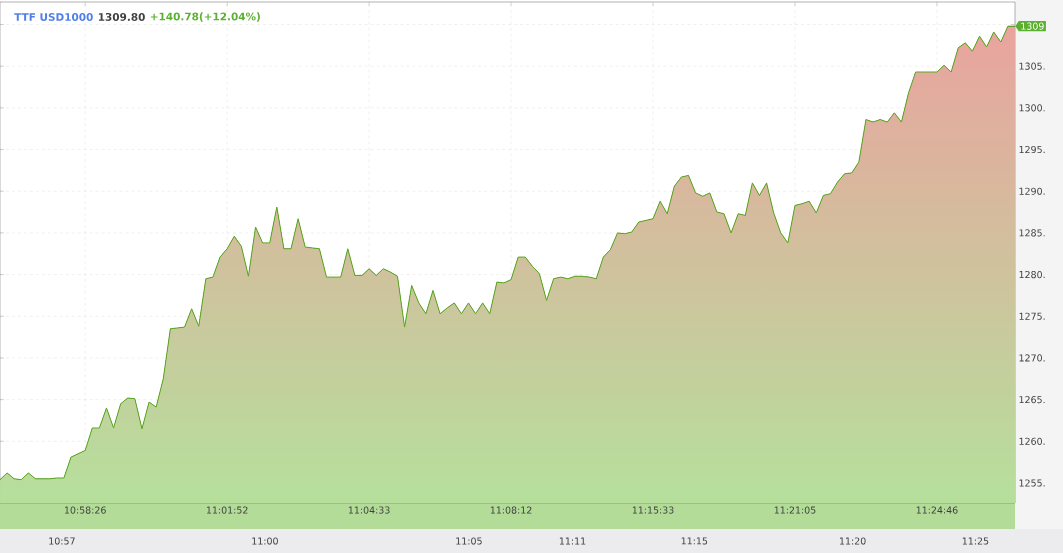 This screenshot has height=553, width=1063. I want to click on y-tick-label: 1285., so click(1032, 233).